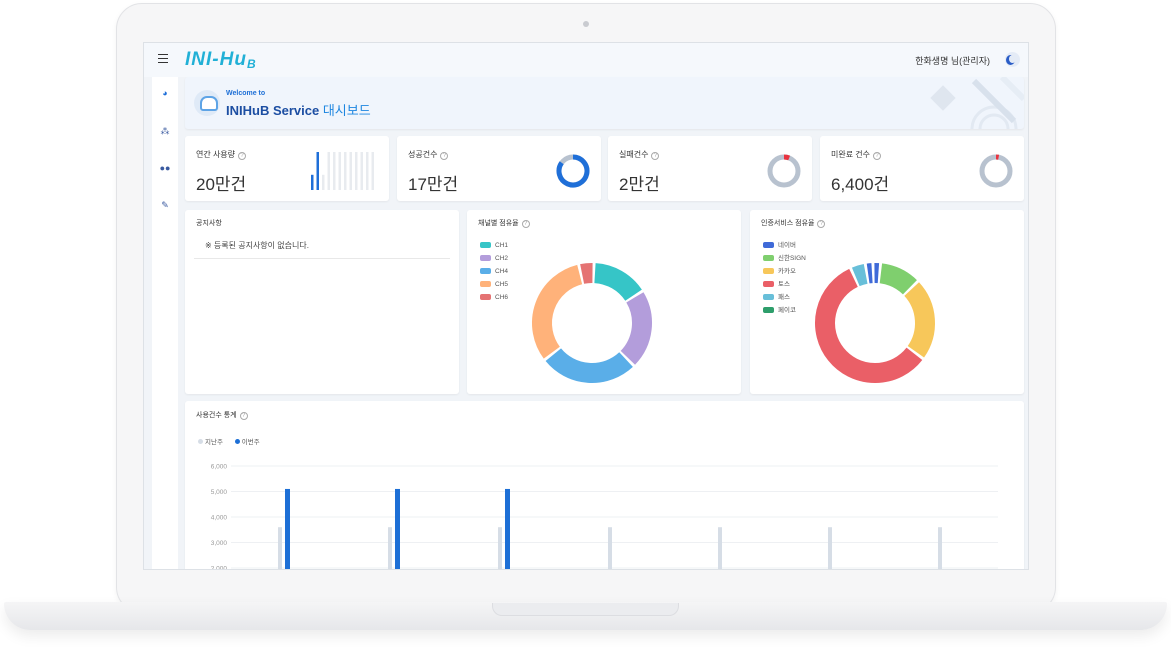  What do you see at coordinates (298, 110) in the screenshot?
I see `page-title: INIHuB Service 대시보드` at bounding box center [298, 110].